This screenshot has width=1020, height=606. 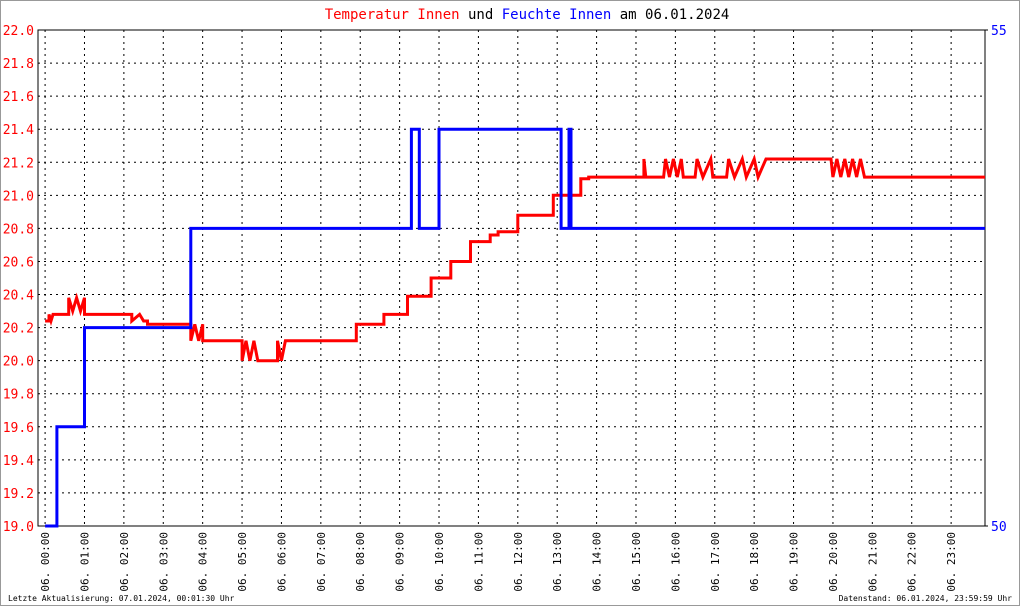 What do you see at coordinates (203, 562) in the screenshot?
I see `x-tick-label: 06. 04:00` at bounding box center [203, 562].